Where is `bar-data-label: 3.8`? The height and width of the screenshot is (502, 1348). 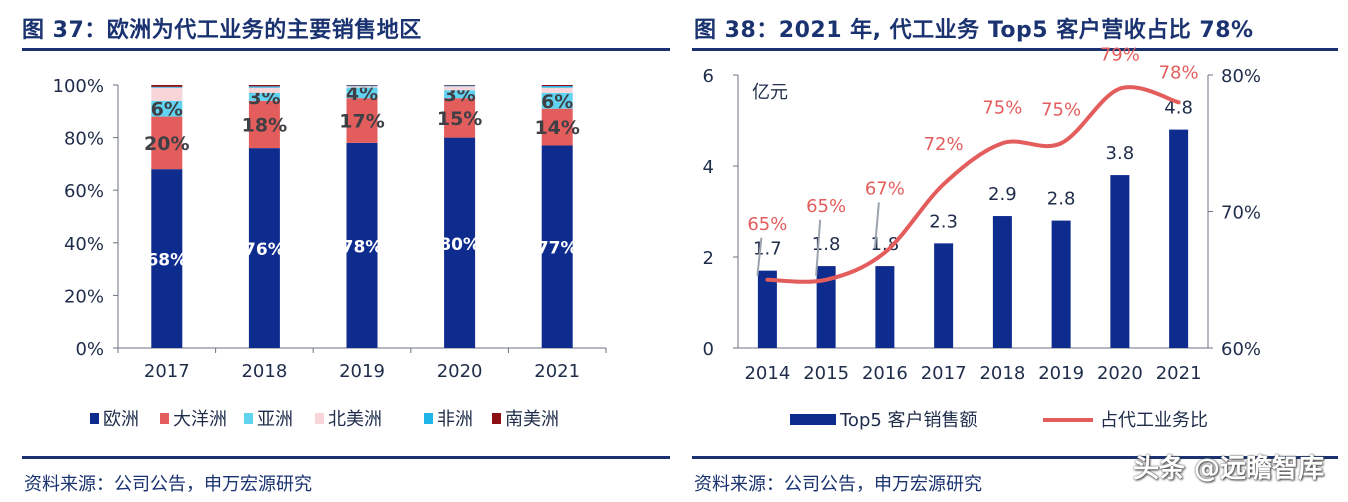 bar-data-label: 3.8 is located at coordinates (1120, 153).